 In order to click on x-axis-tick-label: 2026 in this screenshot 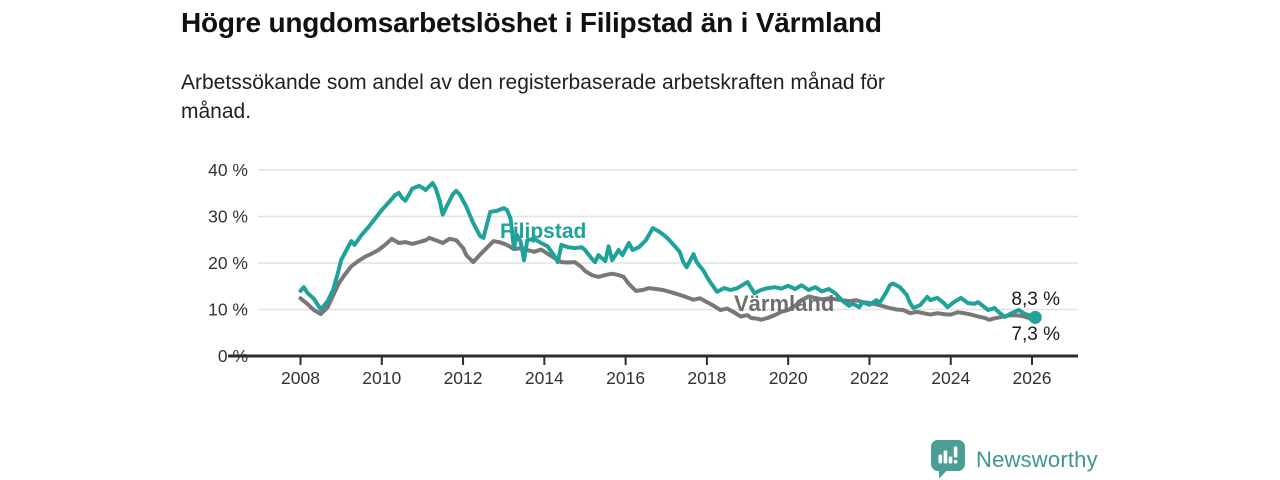, I will do `click(1032, 378)`.